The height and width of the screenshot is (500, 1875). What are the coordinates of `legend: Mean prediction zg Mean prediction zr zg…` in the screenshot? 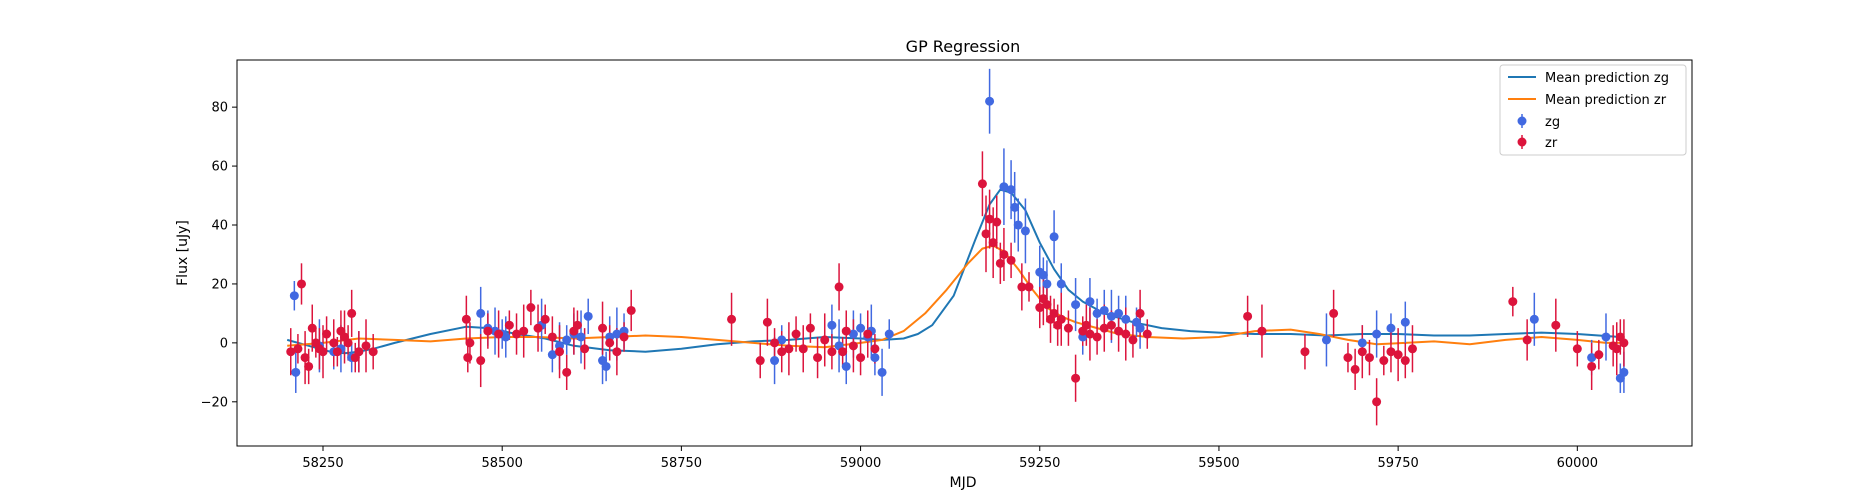 It's located at (1593, 110).